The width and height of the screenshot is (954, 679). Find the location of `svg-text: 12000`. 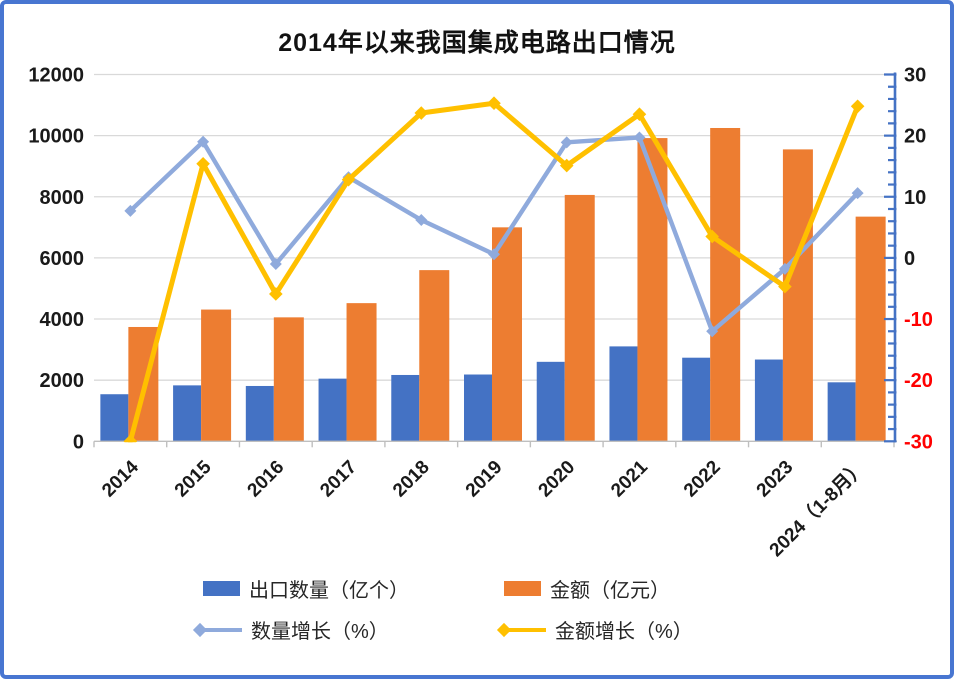

svg-text: 12000 is located at coordinates (56, 76).